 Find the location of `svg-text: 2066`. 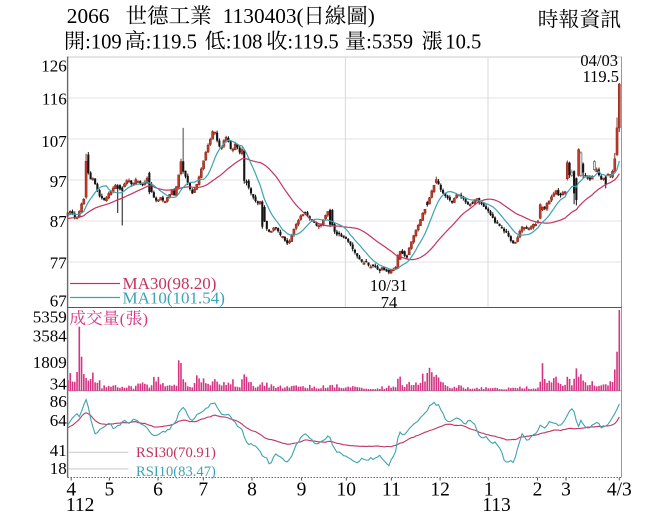

svg-text: 2066 is located at coordinates (88, 16).